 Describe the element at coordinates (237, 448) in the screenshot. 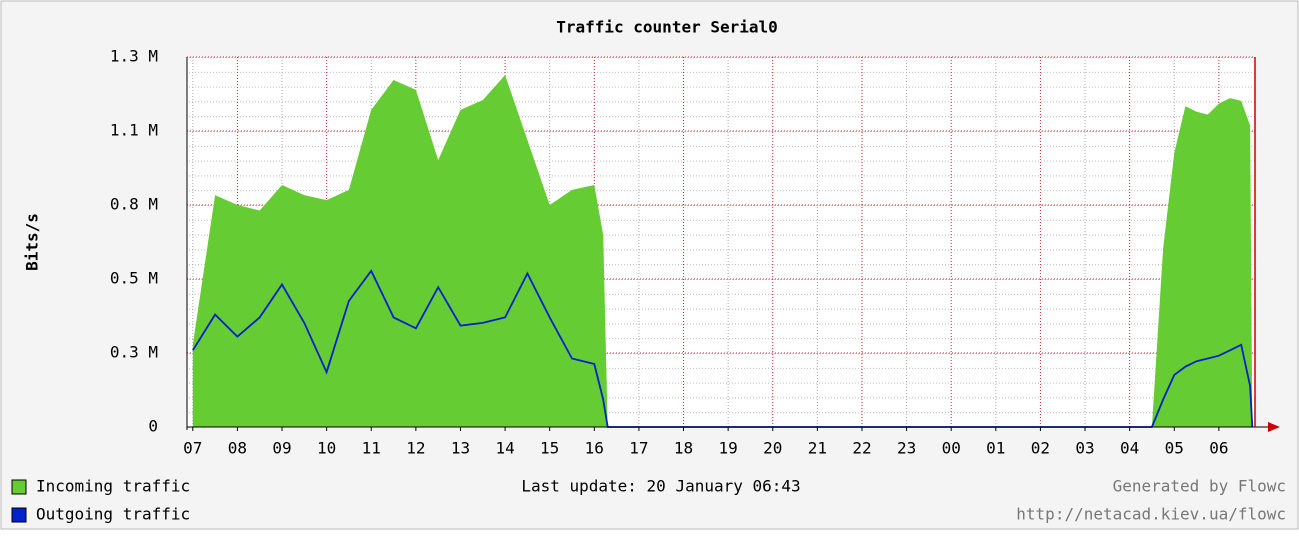

I see `x-tick-label: 08` at that location.